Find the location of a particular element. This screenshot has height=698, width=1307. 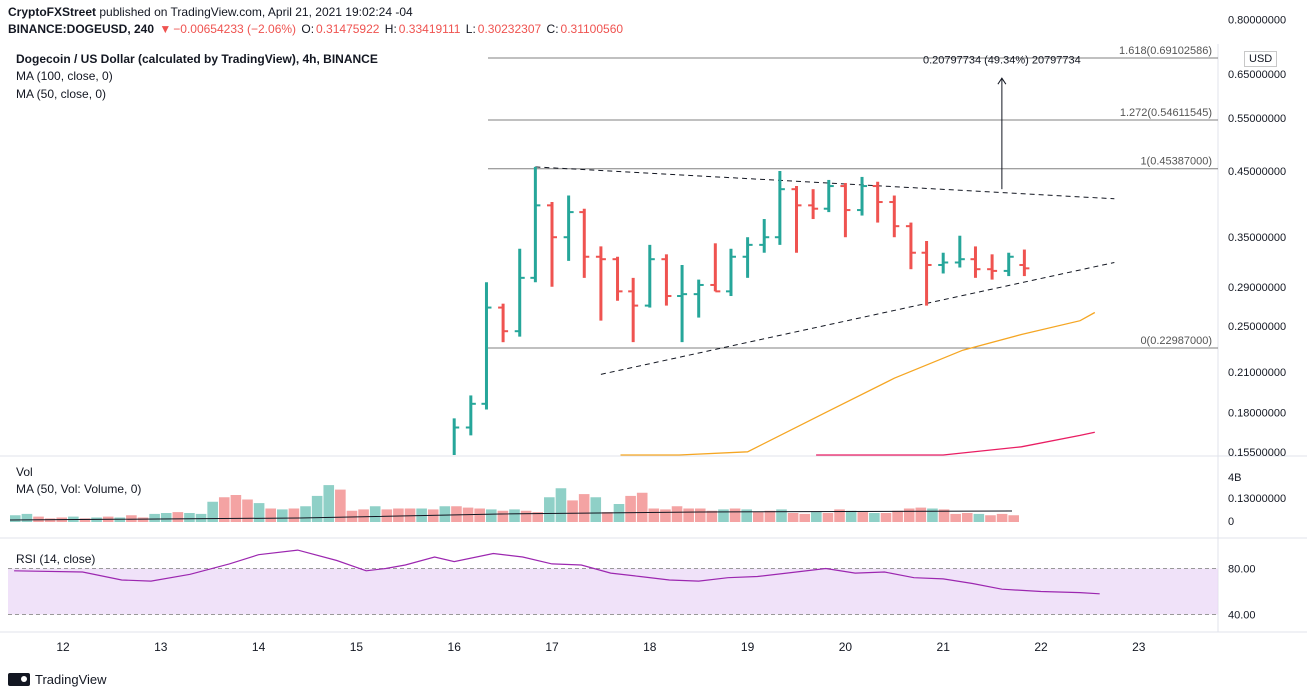

trendline-upper is located at coordinates (825, 183).